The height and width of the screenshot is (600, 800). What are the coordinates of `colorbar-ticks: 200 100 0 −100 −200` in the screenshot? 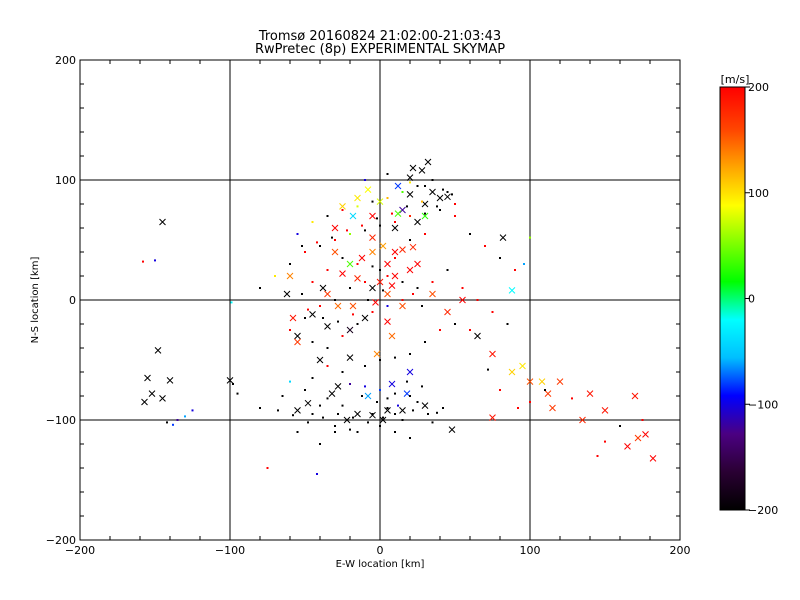 It's located at (761, 299).